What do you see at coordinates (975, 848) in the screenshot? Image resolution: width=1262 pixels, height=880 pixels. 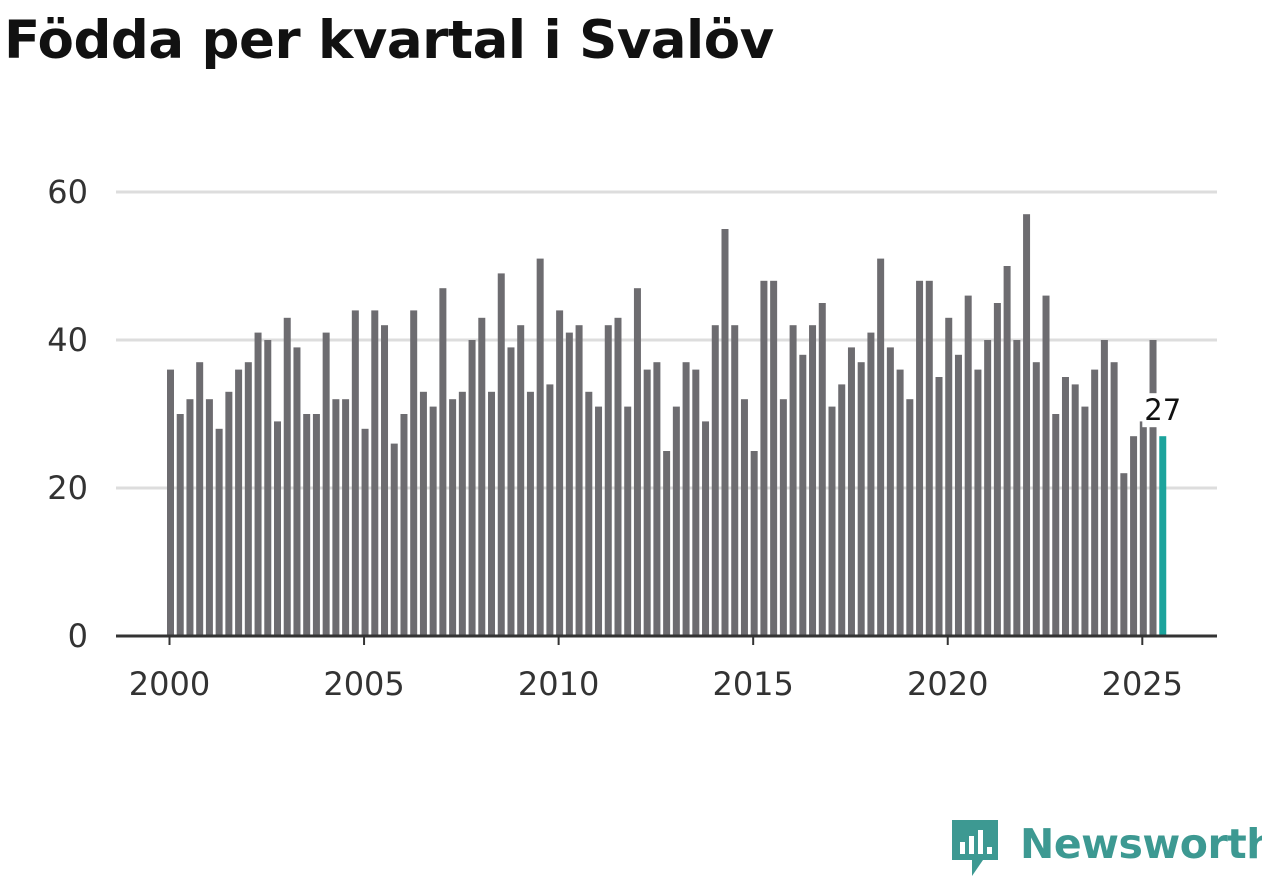 I see `newsworthy-logo-icon` at bounding box center [975, 848].